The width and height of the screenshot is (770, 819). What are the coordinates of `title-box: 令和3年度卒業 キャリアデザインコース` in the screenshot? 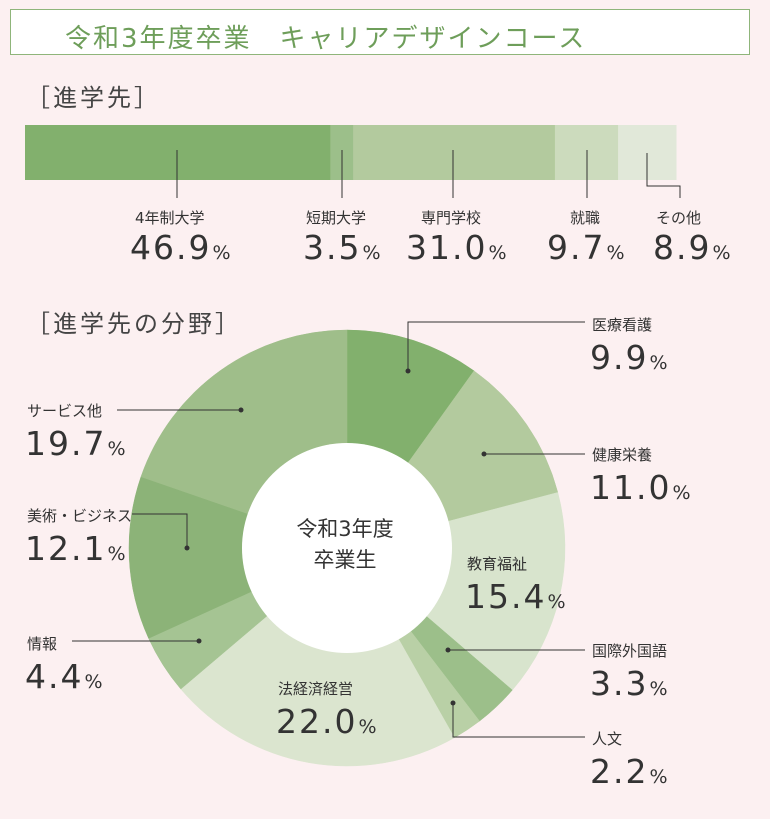 It's located at (380, 32).